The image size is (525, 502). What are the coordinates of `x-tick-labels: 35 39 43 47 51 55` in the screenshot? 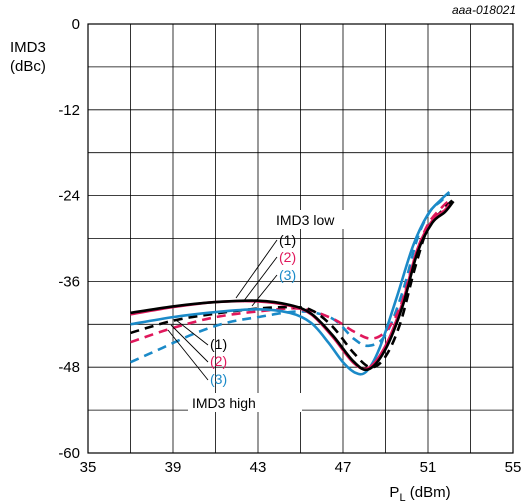 It's located at (301, 467).